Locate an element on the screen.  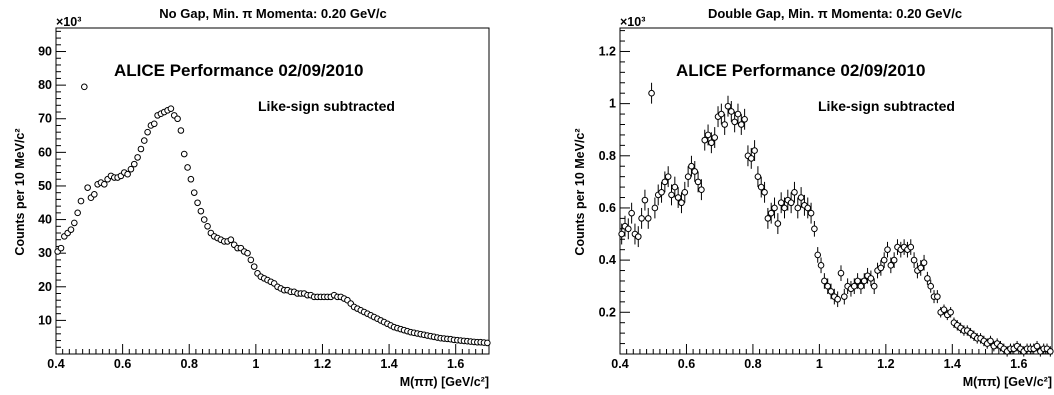
y-axis-label: Counts per 10 MeV/c² is located at coordinates (580, 191).